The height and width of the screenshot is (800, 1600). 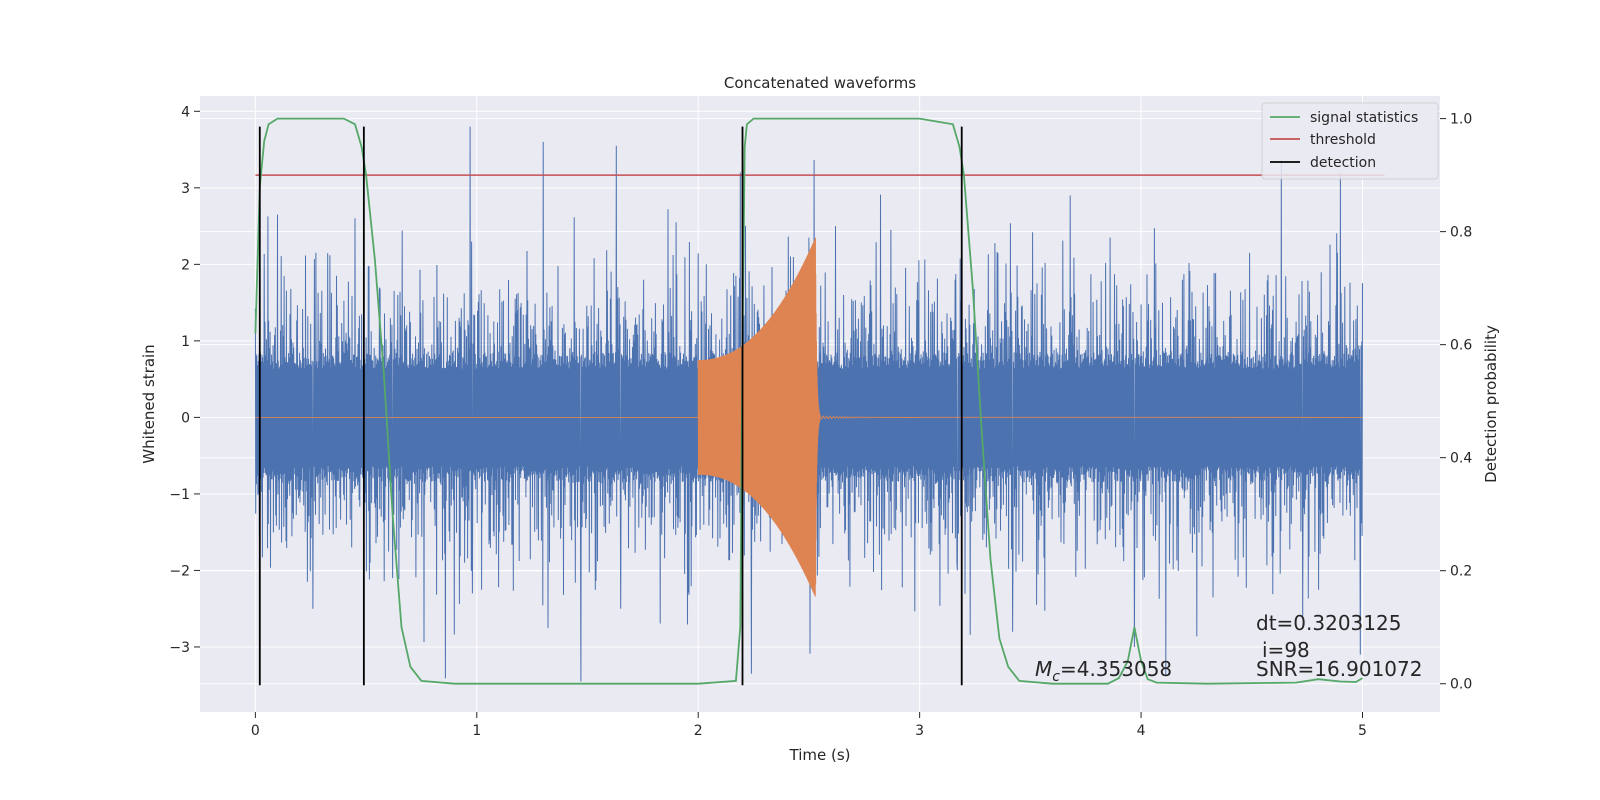 I want to click on annotation-mc-symbol: M, so click(x=1043, y=669).